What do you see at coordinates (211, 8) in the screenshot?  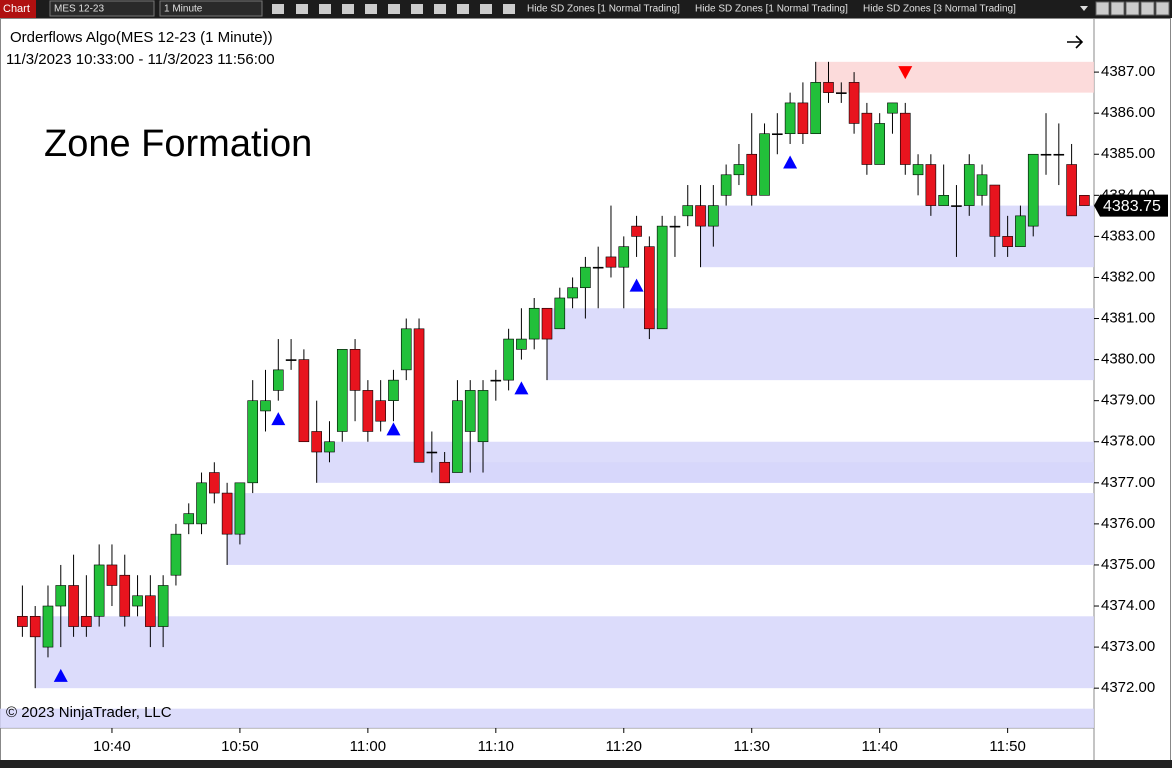 I see `interval-select` at bounding box center [211, 8].